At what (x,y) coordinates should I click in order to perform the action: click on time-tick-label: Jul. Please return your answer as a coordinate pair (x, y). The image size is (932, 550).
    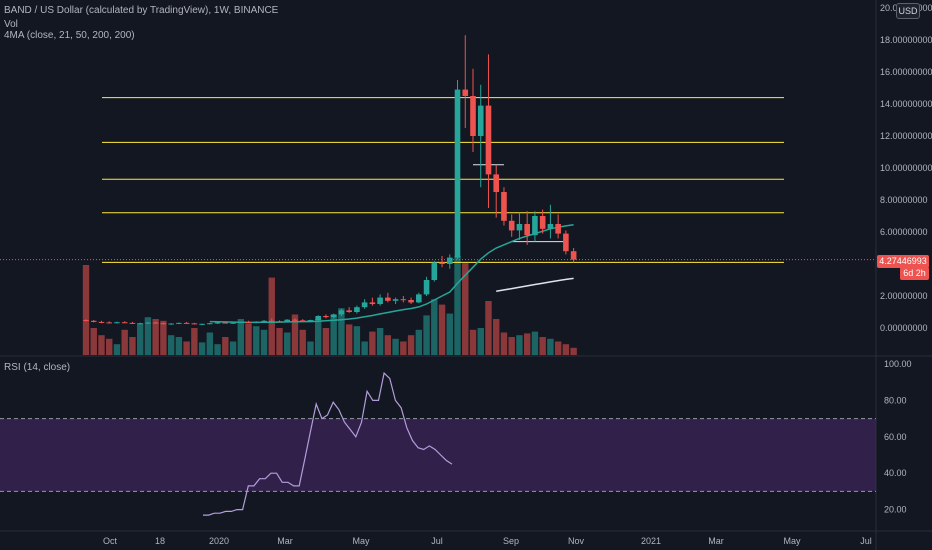
    Looking at the image, I should click on (866, 541).